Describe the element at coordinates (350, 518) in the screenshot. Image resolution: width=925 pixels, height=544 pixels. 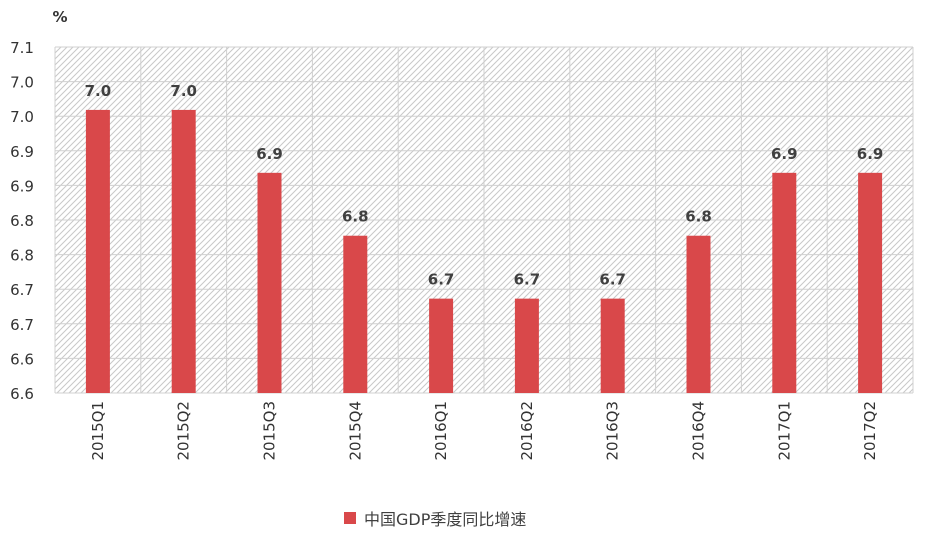
I see `legend-swatch` at that location.